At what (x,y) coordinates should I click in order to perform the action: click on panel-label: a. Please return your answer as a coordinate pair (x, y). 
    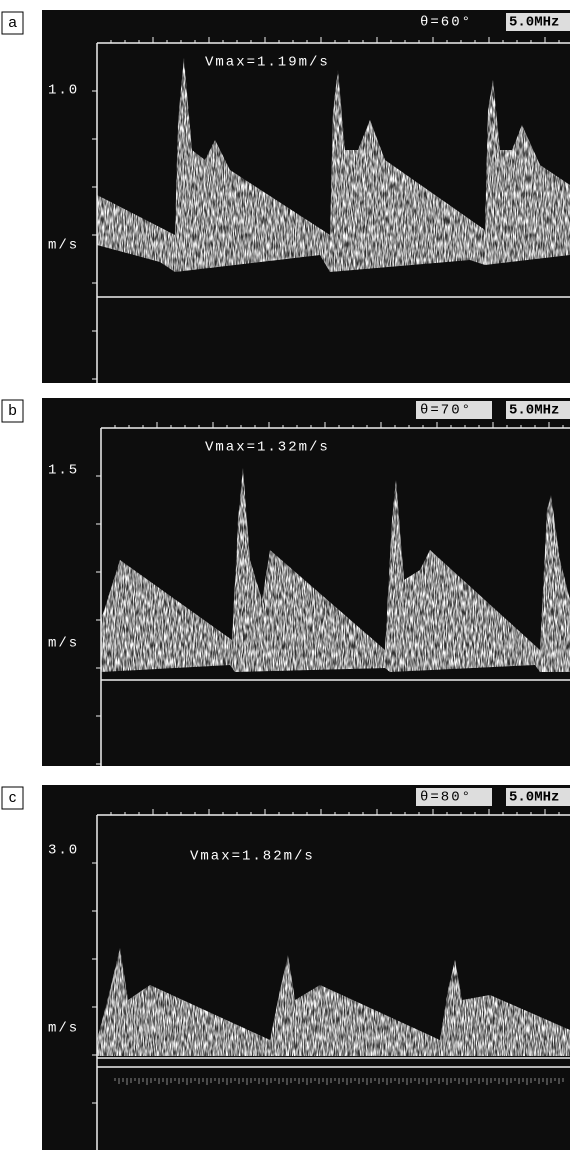
    Looking at the image, I should click on (12, 22).